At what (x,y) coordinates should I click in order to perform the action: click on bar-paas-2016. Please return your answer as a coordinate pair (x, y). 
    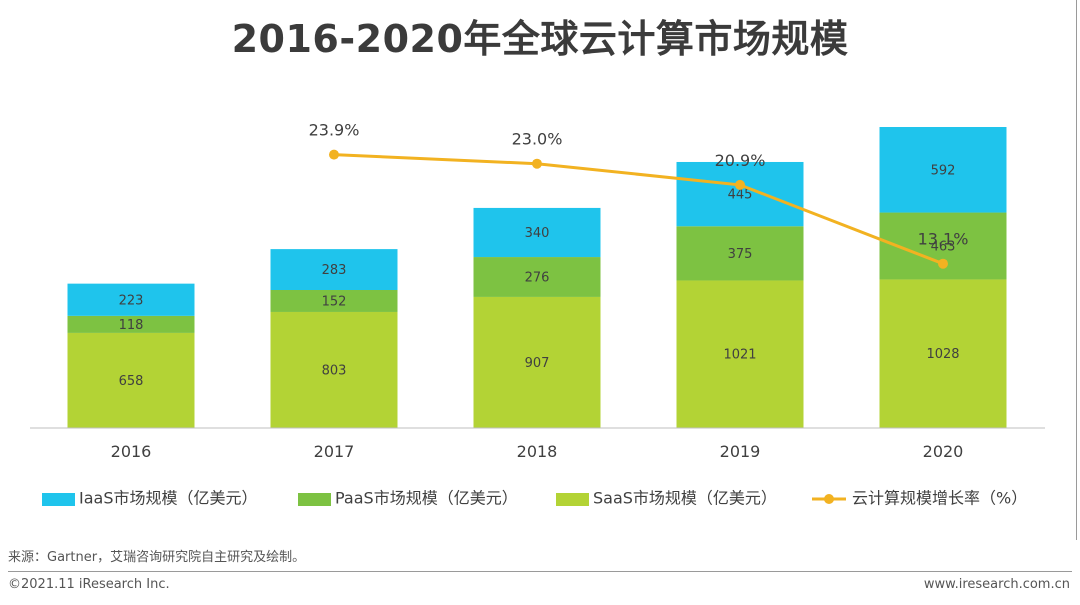
    Looking at the image, I should click on (131, 324).